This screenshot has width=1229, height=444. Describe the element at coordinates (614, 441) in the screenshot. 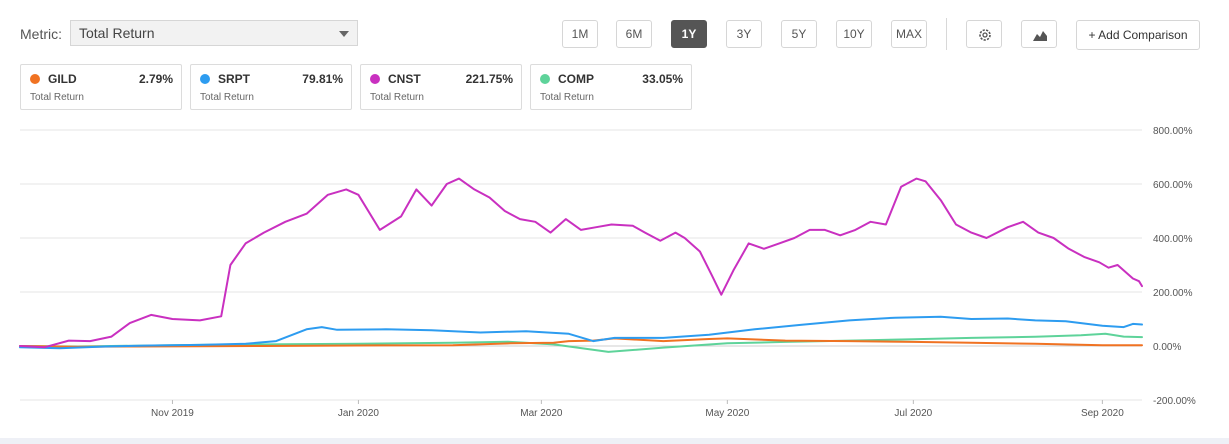

I see `bottom-strip` at that location.